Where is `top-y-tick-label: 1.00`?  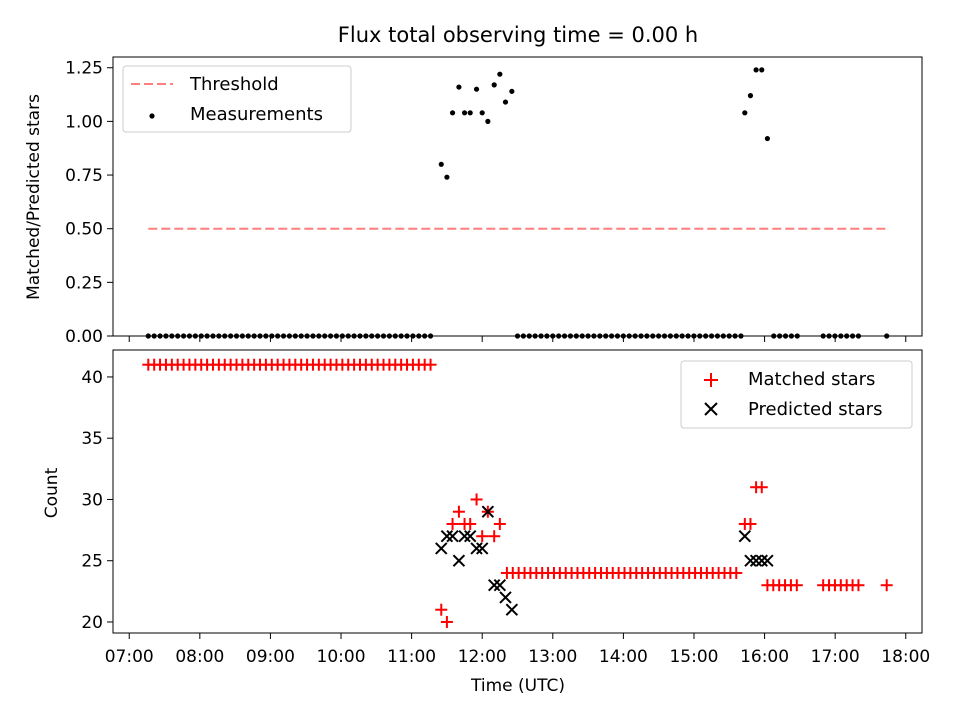 top-y-tick-label: 1.00 is located at coordinates (84, 122).